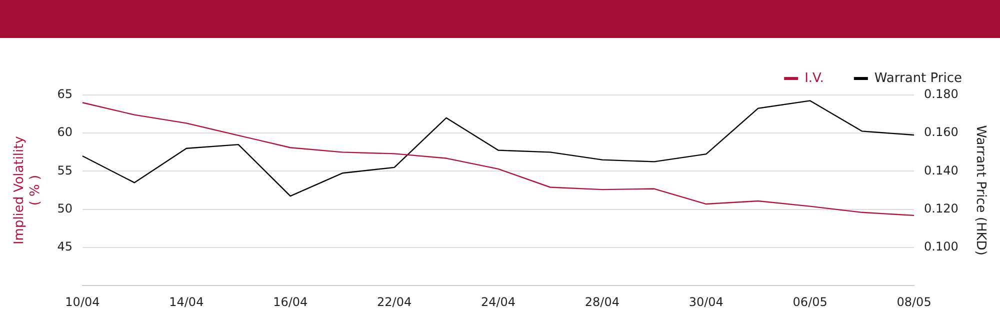  Describe the element at coordinates (980, 190) in the screenshot. I see `y2-axis-title: Warrant Price (HKD)` at that location.